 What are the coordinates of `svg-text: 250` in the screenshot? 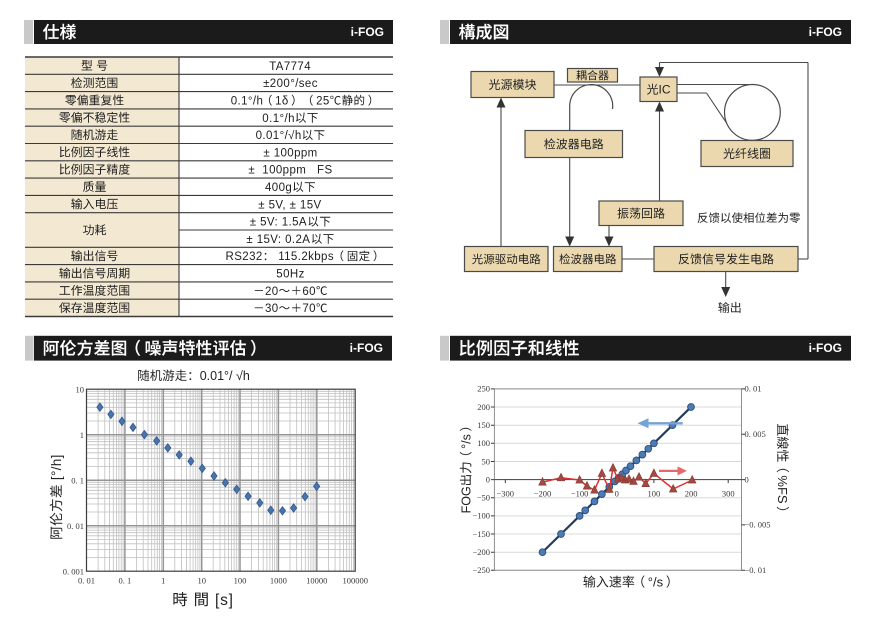 It's located at (483, 389).